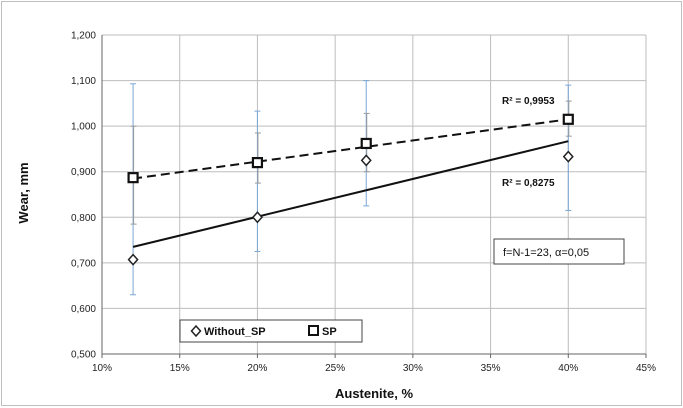  Describe the element at coordinates (646, 368) in the screenshot. I see `x-tick-label: 45%` at that location.